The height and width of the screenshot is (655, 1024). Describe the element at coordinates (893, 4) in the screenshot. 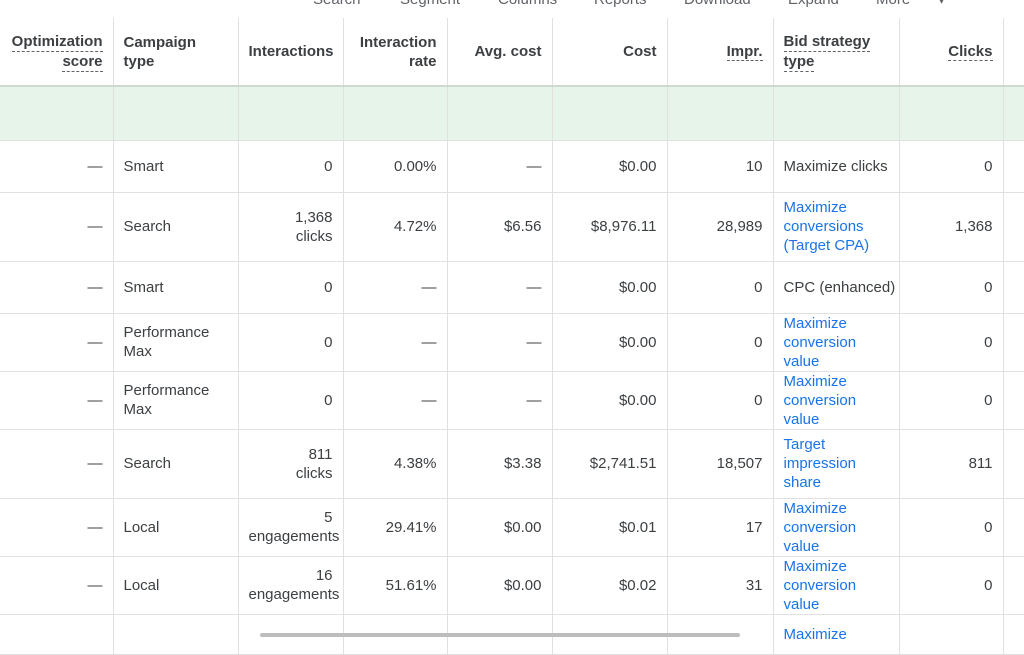

I see `toolbar-more-button: More` at that location.